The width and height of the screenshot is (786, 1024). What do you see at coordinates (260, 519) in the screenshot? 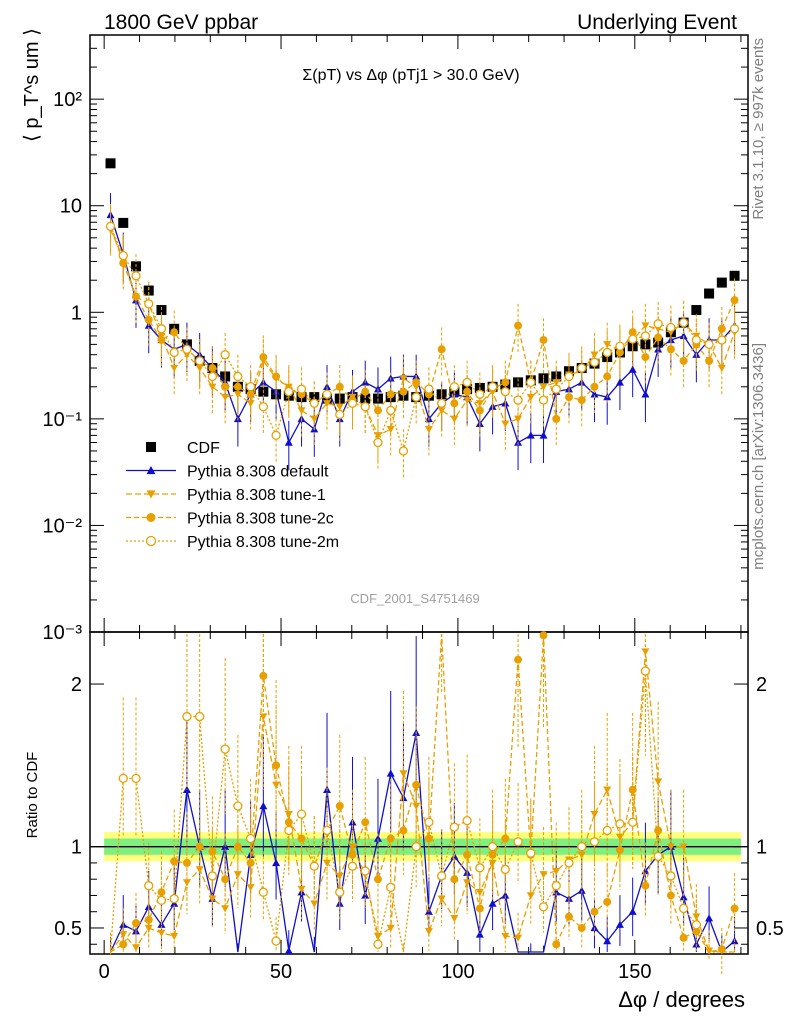
I see `legend-label: Pythia 8.308 tune-2c` at bounding box center [260, 519].